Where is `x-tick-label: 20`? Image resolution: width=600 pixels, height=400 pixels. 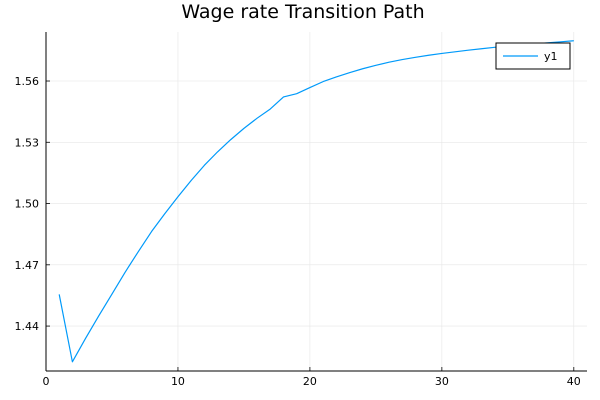 x-tick-label: 20 is located at coordinates (310, 381).